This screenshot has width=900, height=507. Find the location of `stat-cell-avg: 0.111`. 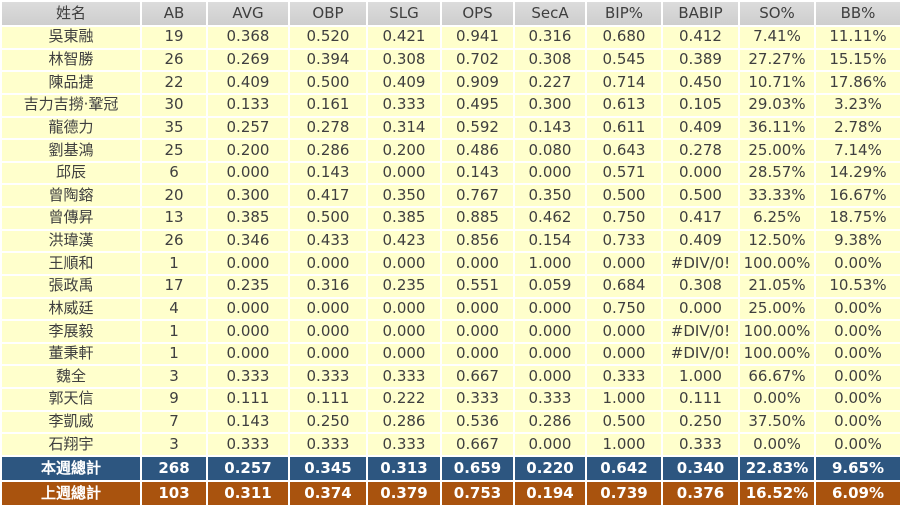

stat-cell-avg: 0.111 is located at coordinates (248, 399).